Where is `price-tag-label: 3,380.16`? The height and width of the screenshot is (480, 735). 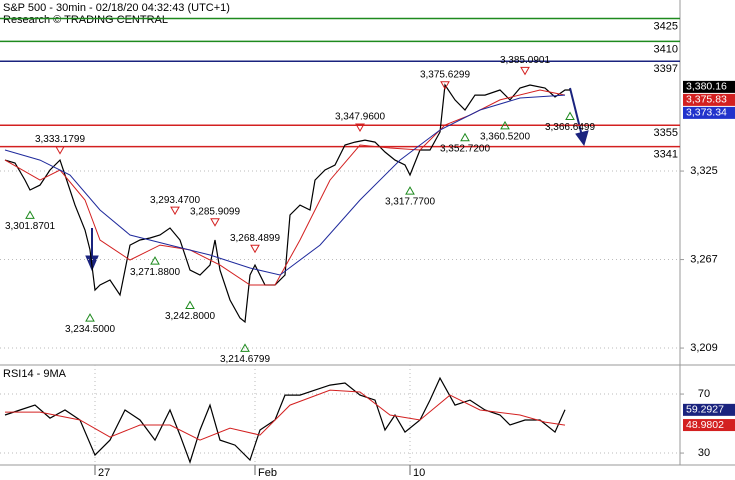
price-tag-label: 3,380.16 is located at coordinates (706, 87).